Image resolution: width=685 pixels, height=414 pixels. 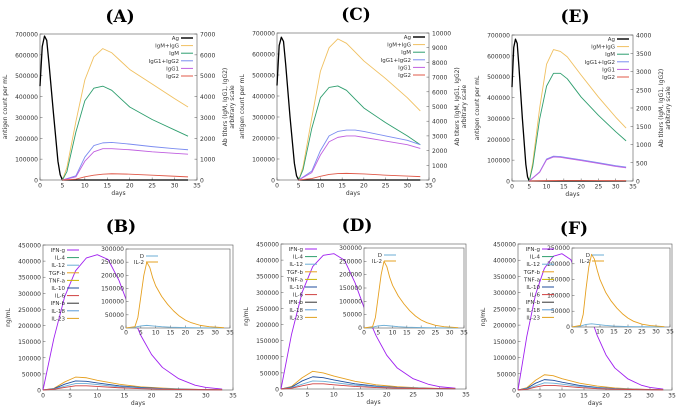 I want to click on y2-tick-label: 4000, so click(x=207, y=97).